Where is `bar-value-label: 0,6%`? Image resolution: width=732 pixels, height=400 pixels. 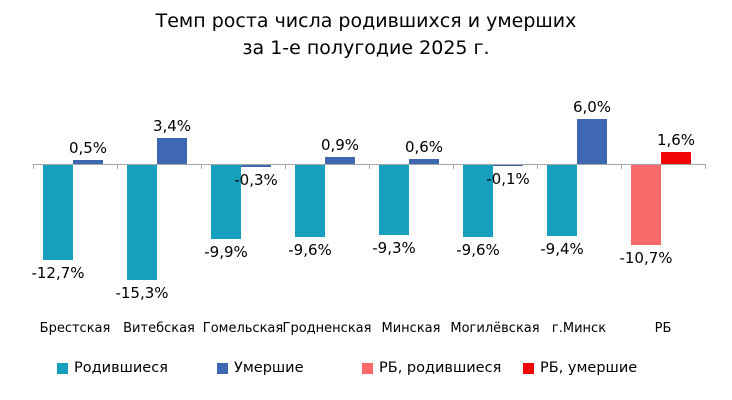 bar-value-label: 0,6% is located at coordinates (424, 147).